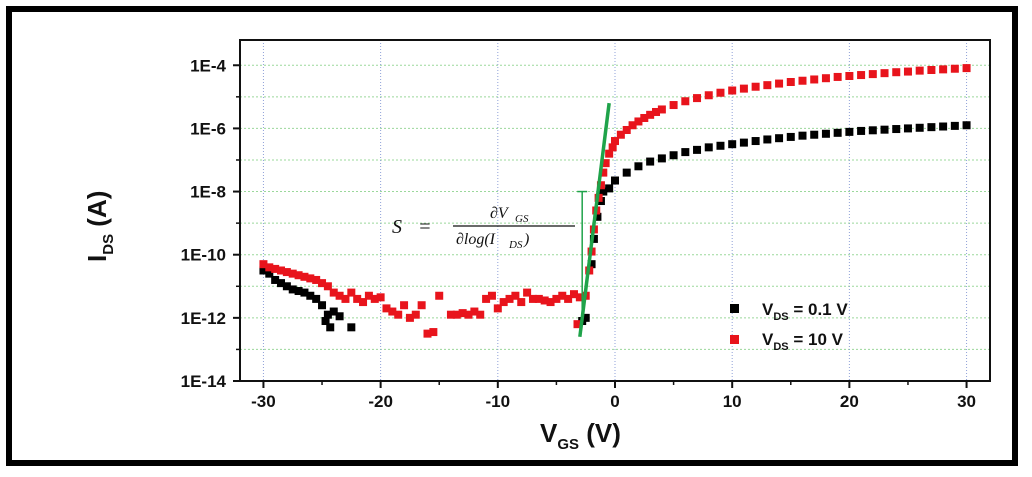 The height and width of the screenshot is (477, 1032). Describe the element at coordinates (204, 381) in the screenshot. I see `y-tick-label: 1E-14` at that location.